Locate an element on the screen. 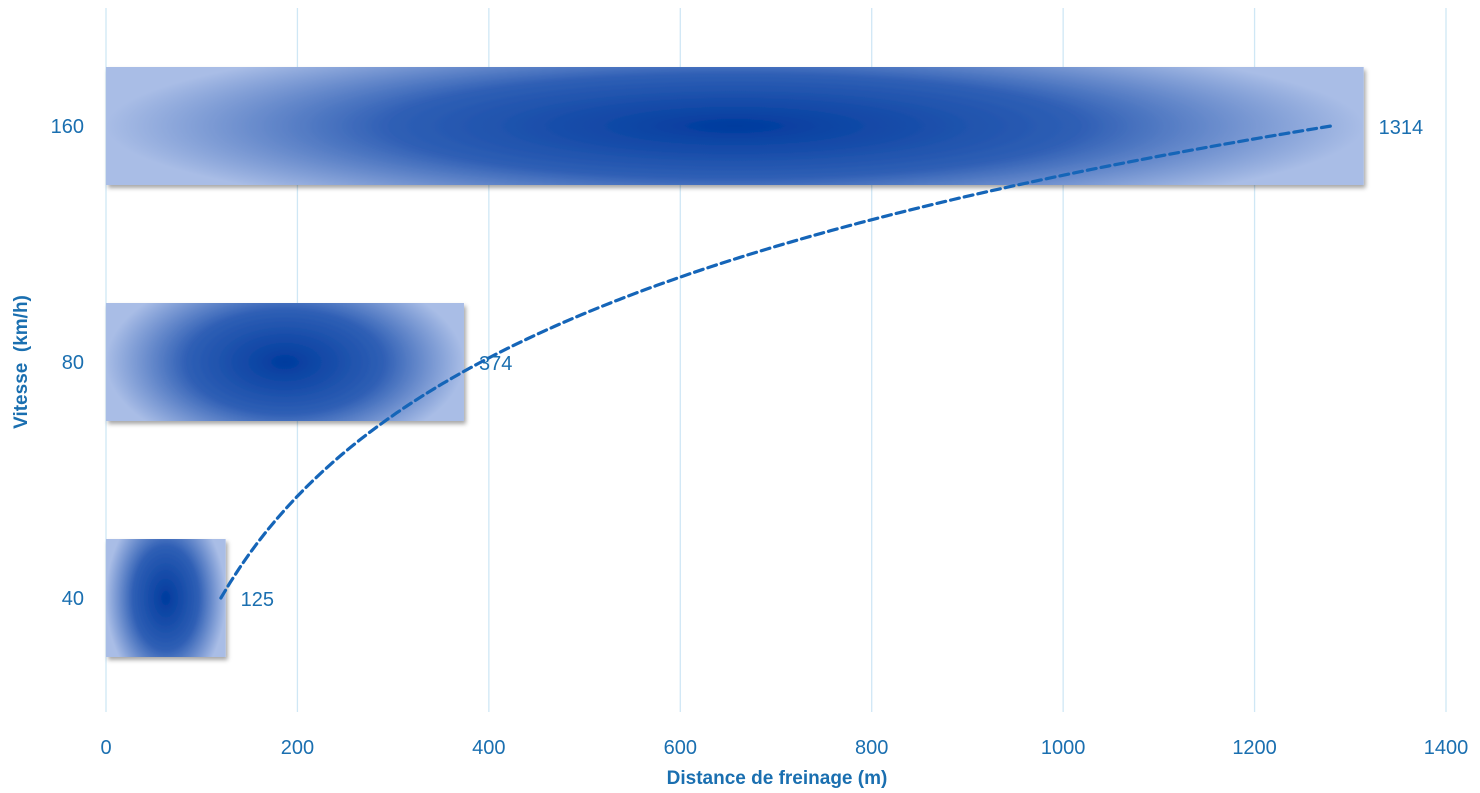 This screenshot has width=1480, height=793. data-label-160: 1314 is located at coordinates (1401, 128).